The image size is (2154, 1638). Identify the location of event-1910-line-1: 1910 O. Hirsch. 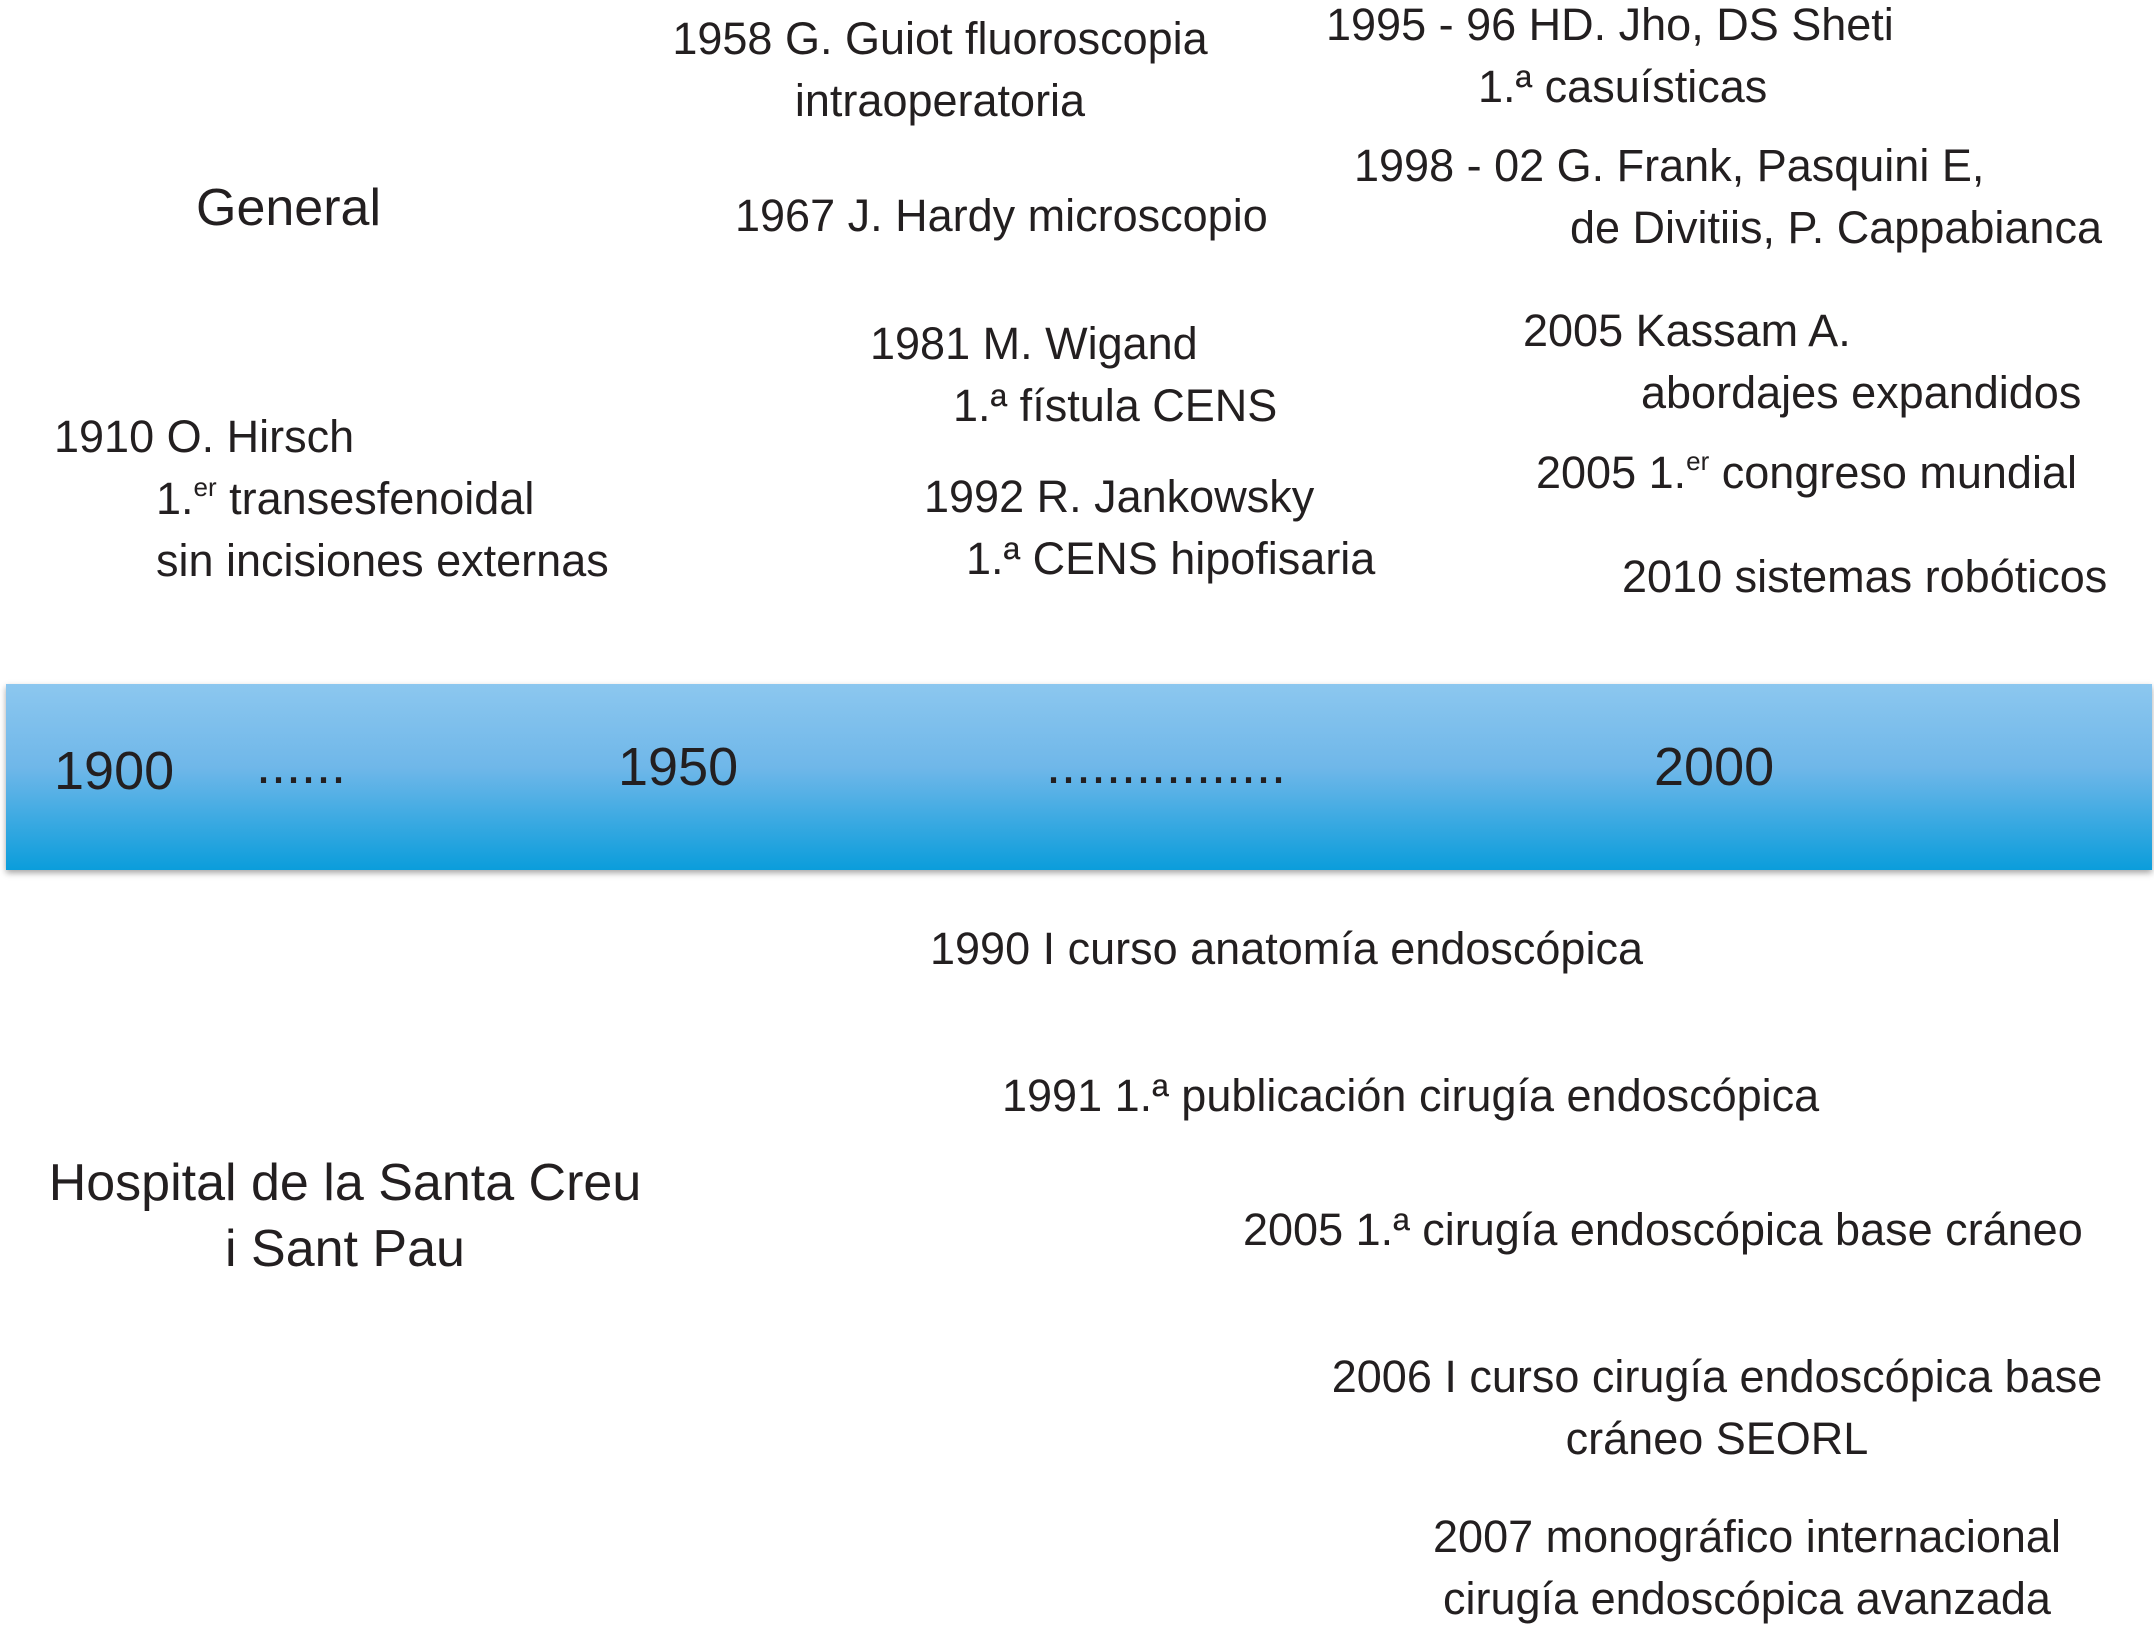
(204, 436).